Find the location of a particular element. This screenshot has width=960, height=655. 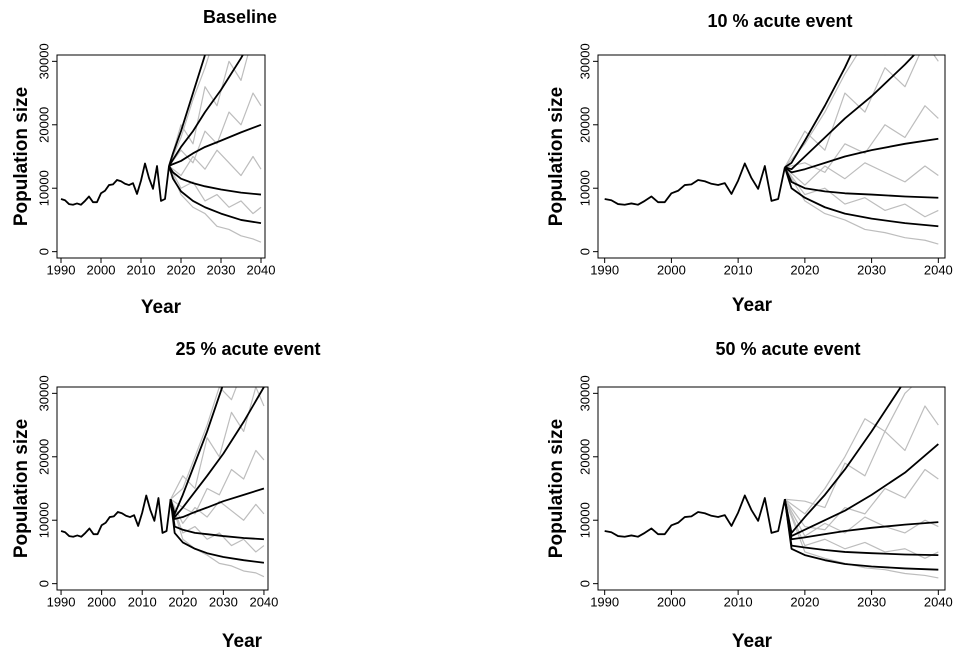

chart-title: 50 % acute event is located at coordinates (787, 349).